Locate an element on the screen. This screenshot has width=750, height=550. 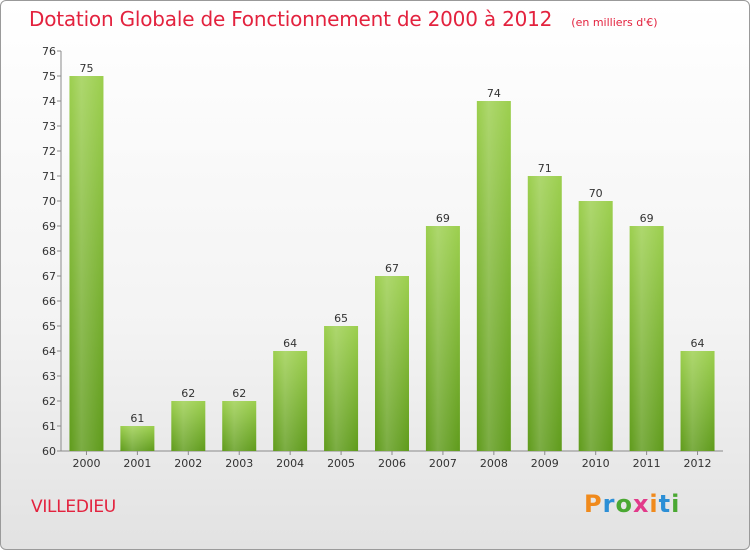
y-tick-label: 74 is located at coordinates (49, 101).